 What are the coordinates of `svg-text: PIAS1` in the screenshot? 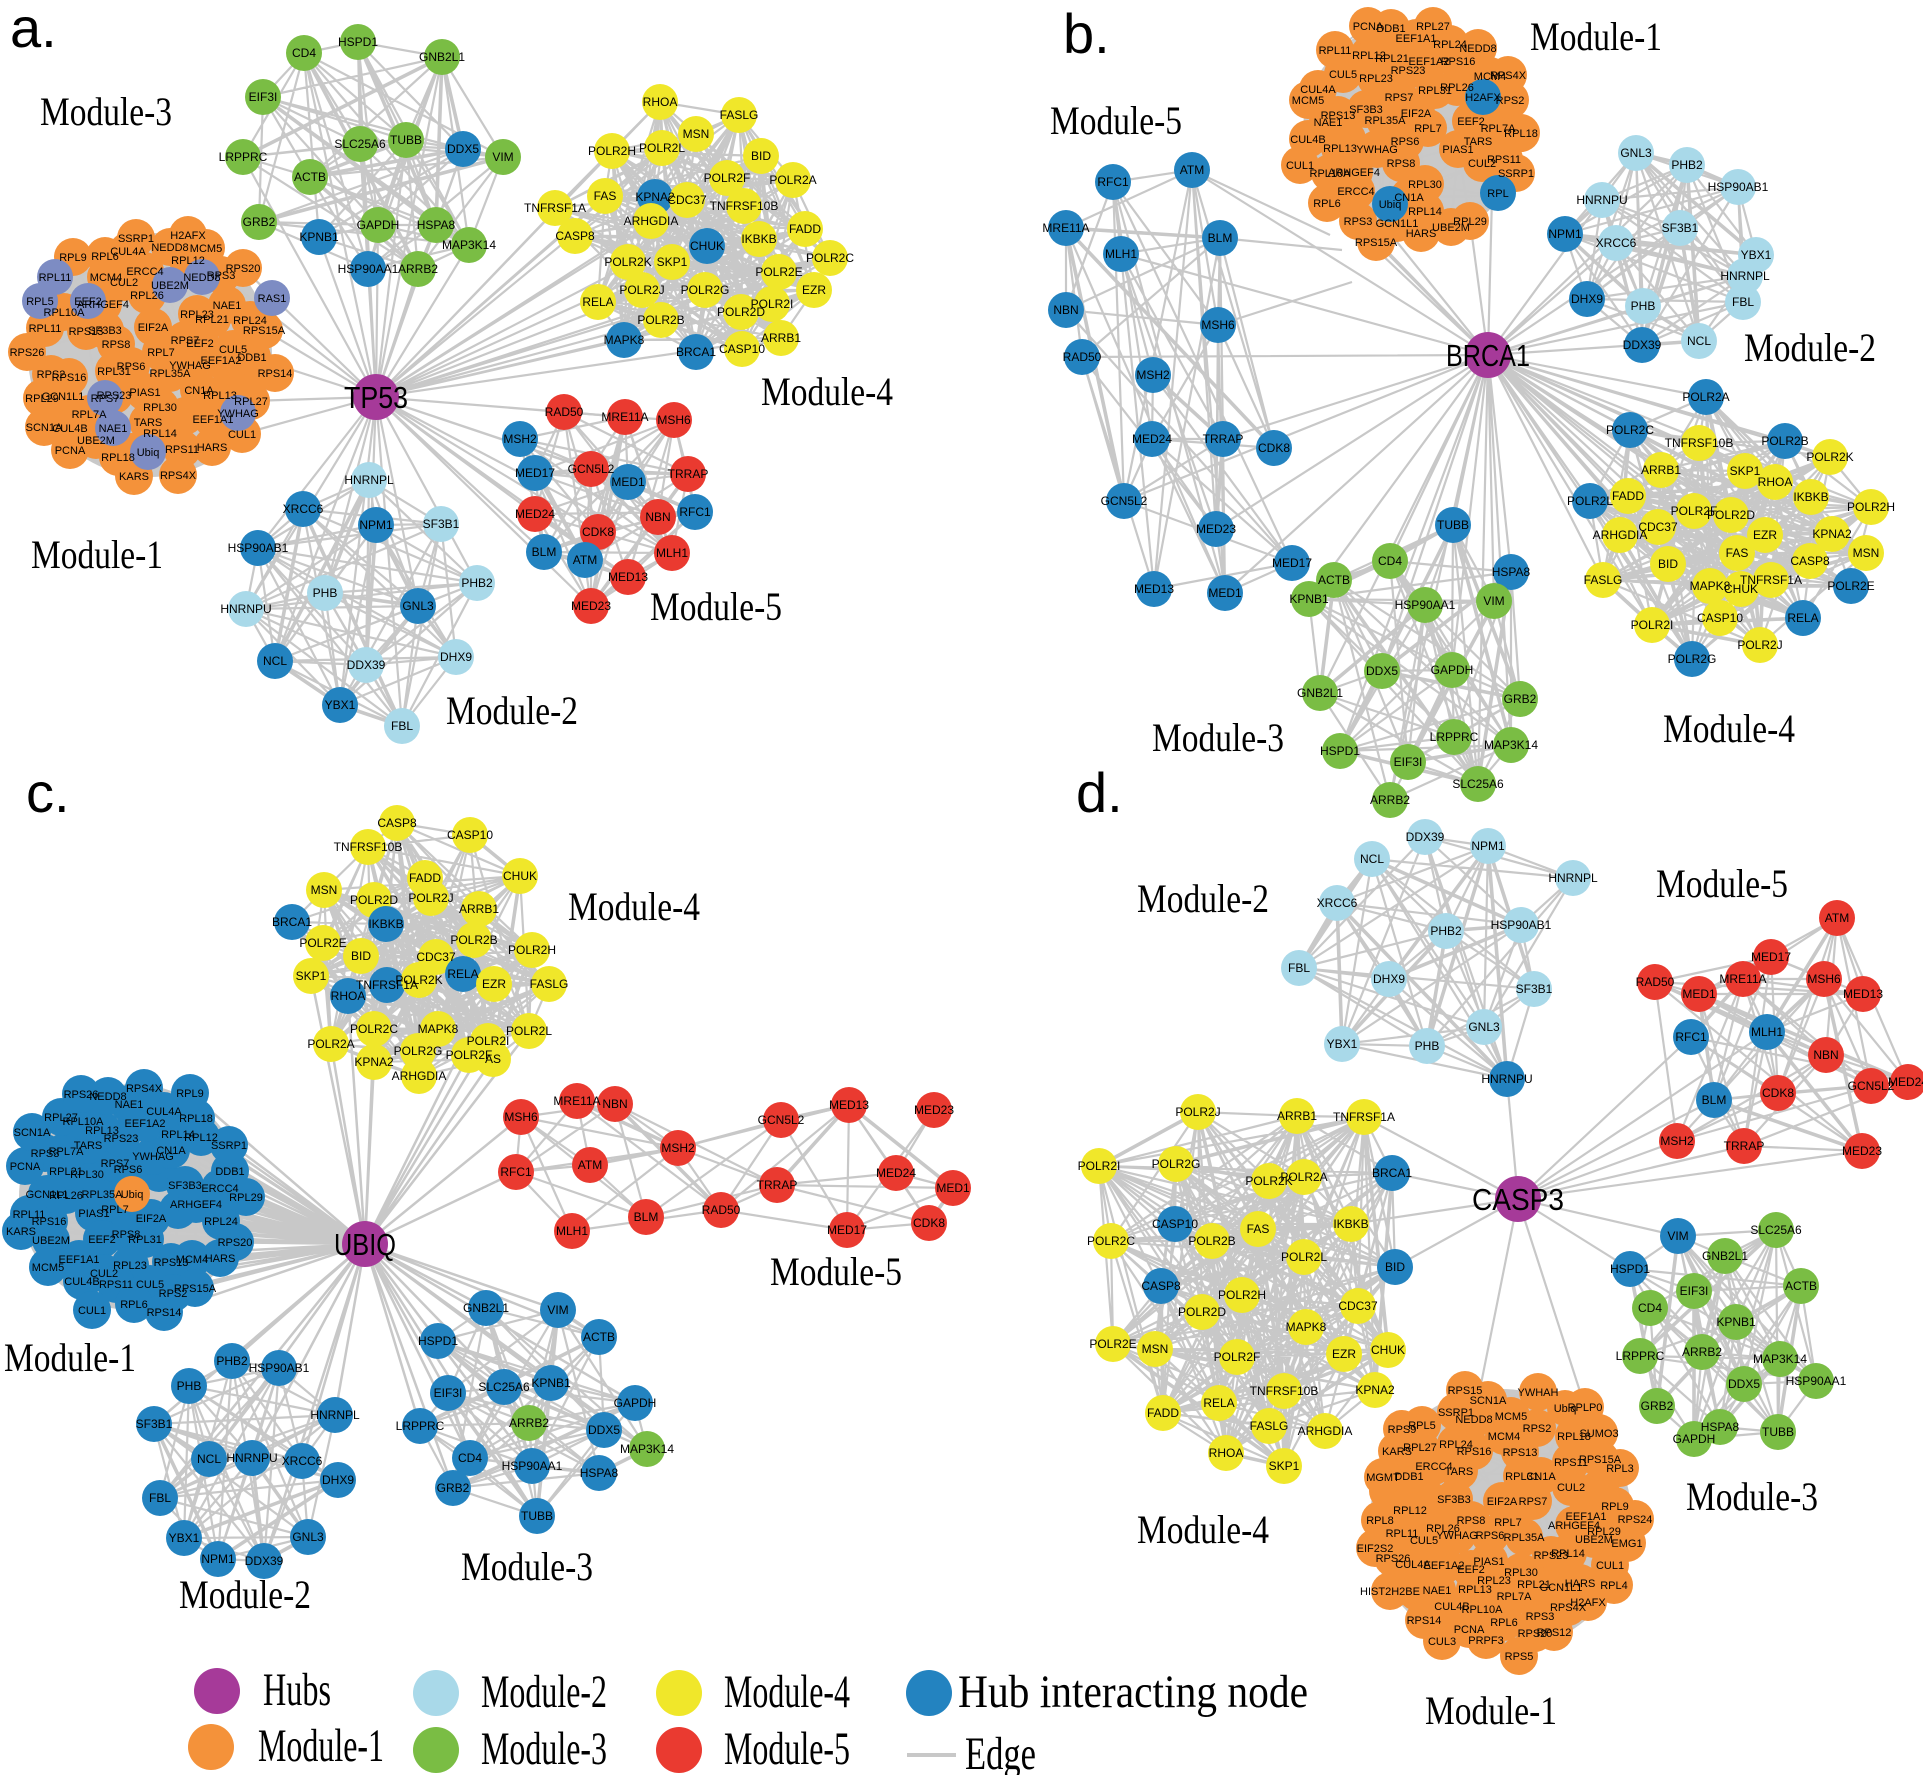 It's located at (144, 393).